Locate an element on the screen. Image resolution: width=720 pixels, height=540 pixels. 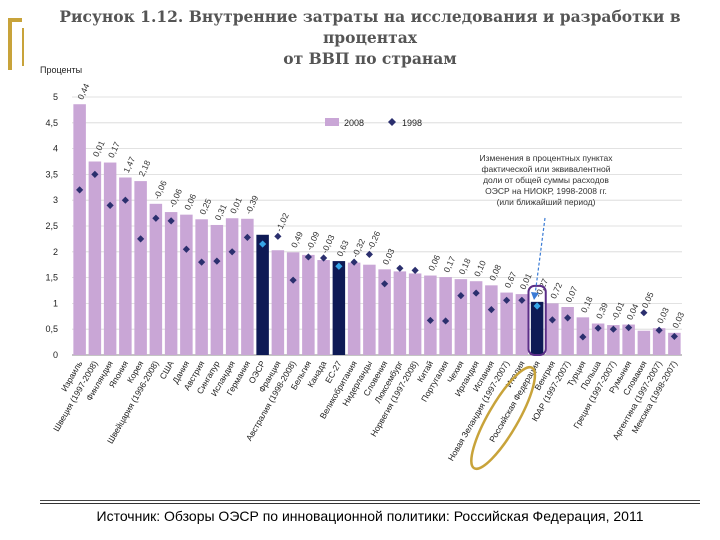
highlight-box is located at coordinates (537, 320).